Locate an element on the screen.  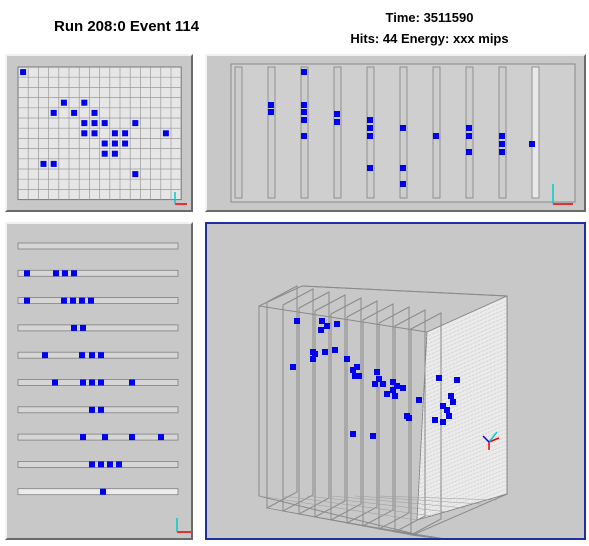
axis-y is located at coordinates (486, 439).